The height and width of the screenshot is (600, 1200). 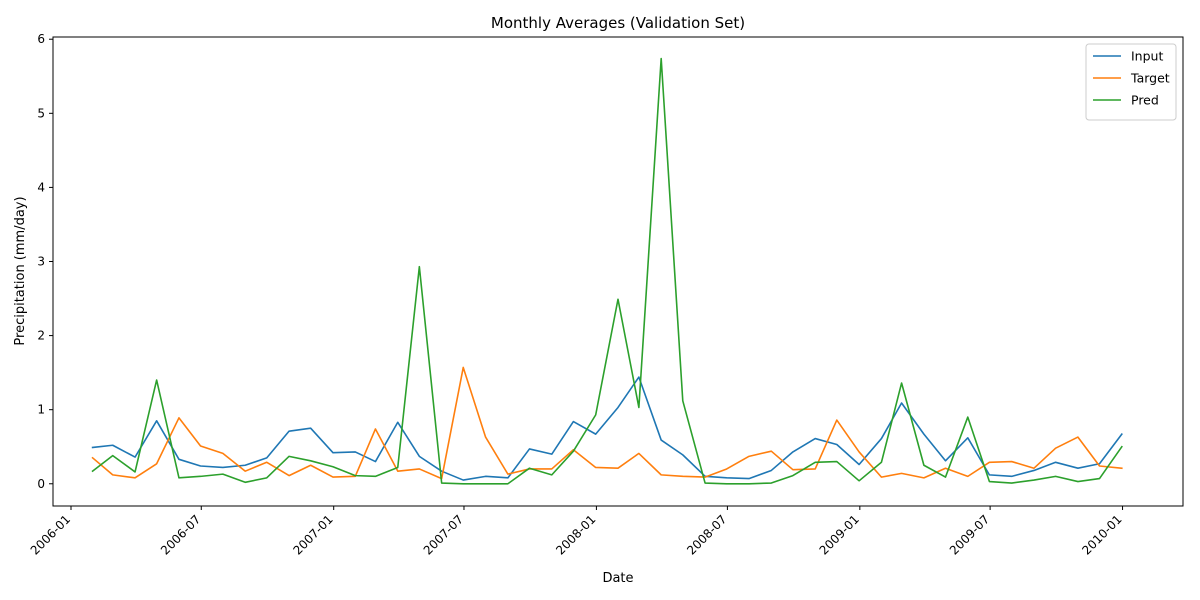 What do you see at coordinates (1145, 100) in the screenshot?
I see `legend-label-pred: Pred` at bounding box center [1145, 100].